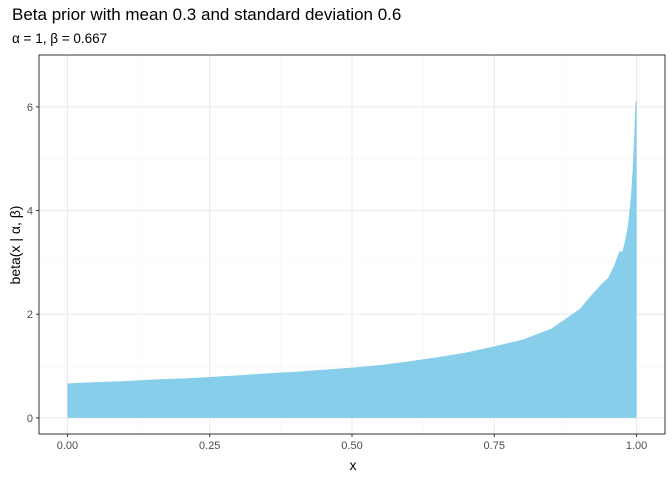 The height and width of the screenshot is (485, 672). Describe the element at coordinates (30, 108) in the screenshot. I see `y-tick-label: 6` at that location.